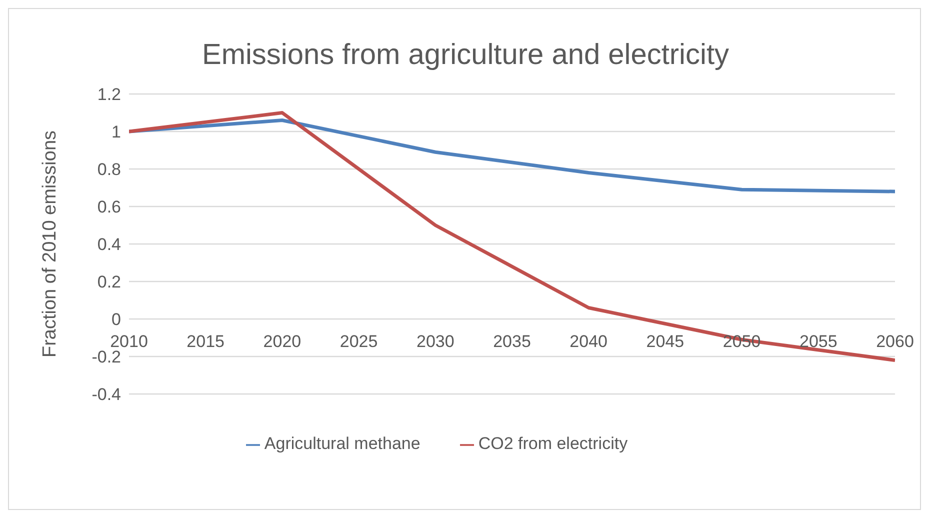  What do you see at coordinates (282, 341) in the screenshot?
I see `x-tick-label: 2020` at bounding box center [282, 341].